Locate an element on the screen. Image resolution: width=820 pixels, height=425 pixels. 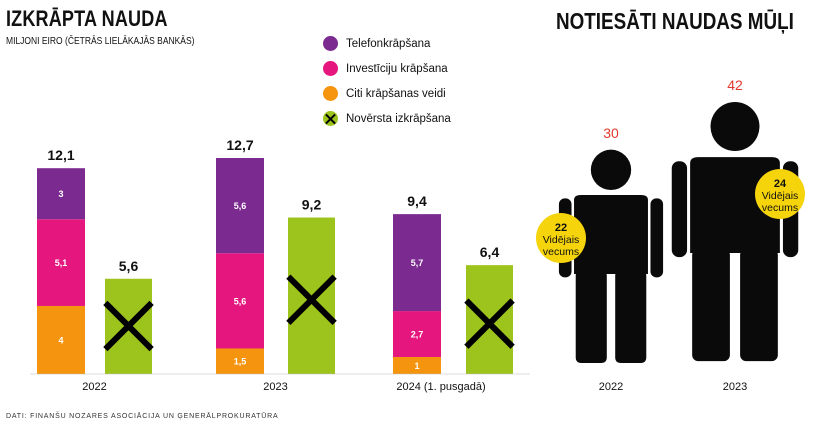
bar-segment-label: 1 is located at coordinates (416, 366).